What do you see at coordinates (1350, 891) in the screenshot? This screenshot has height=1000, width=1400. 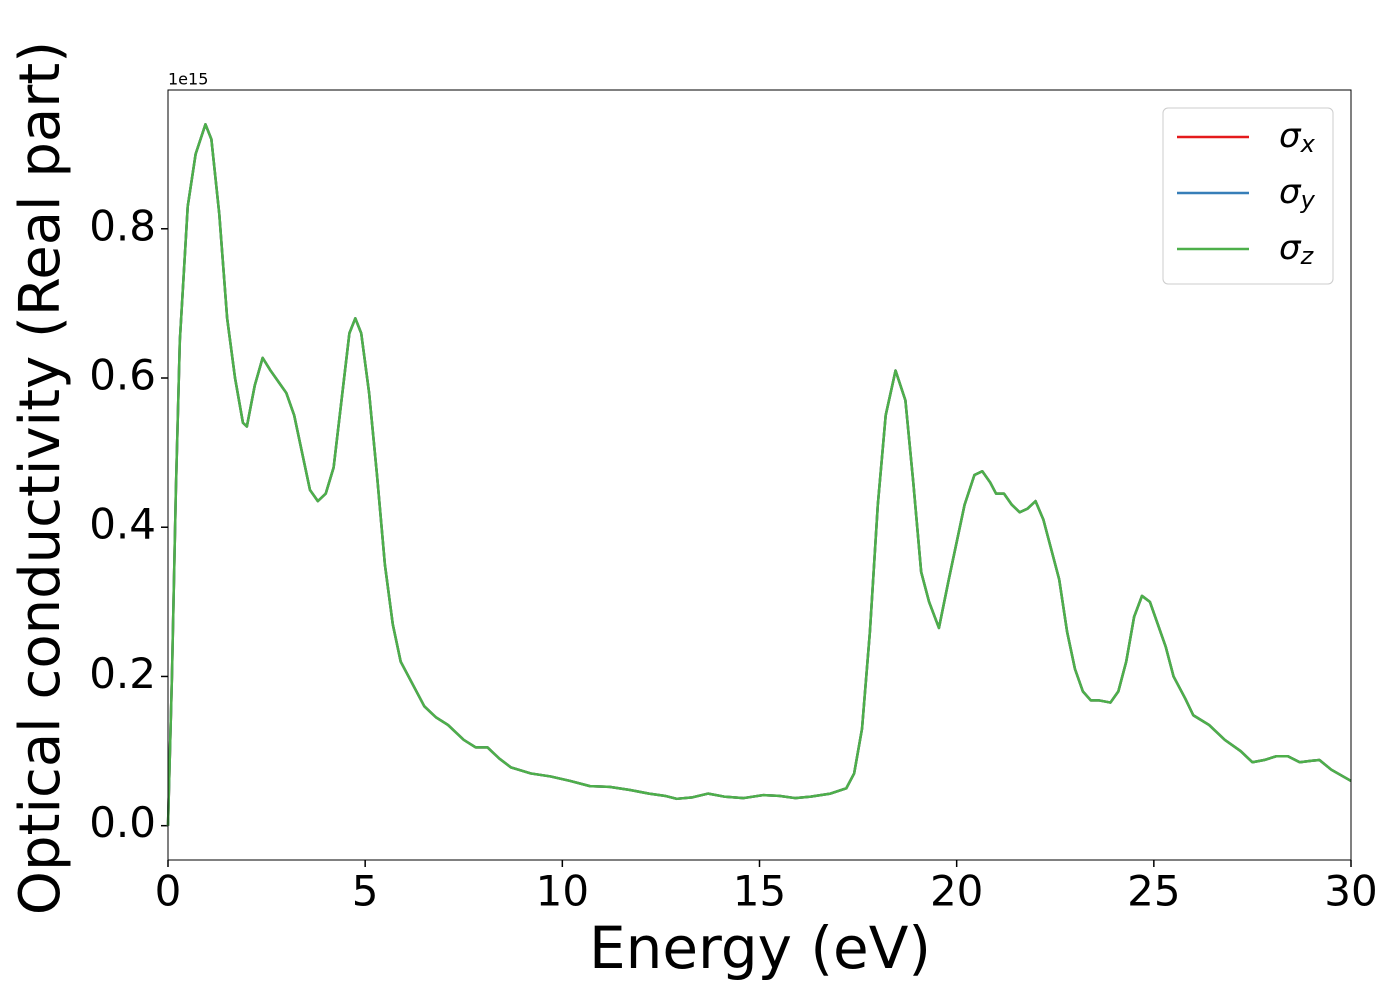 I see `x-tick-label: 30` at bounding box center [1350, 891].